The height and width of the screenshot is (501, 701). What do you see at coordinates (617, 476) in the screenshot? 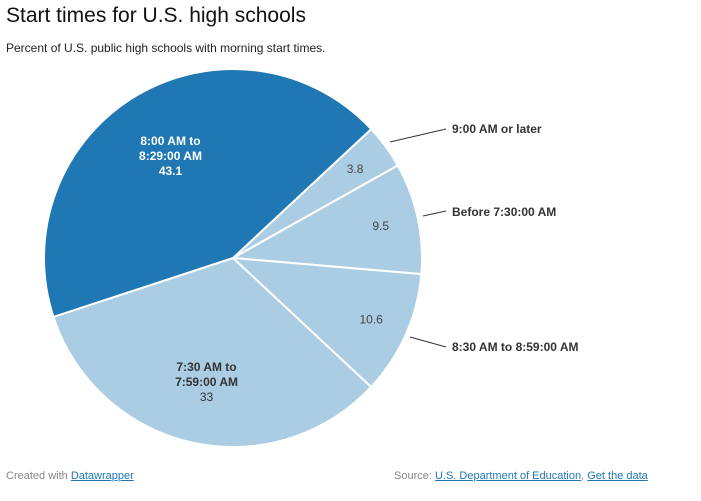
I see `get-data-link: Get the data` at bounding box center [617, 476].